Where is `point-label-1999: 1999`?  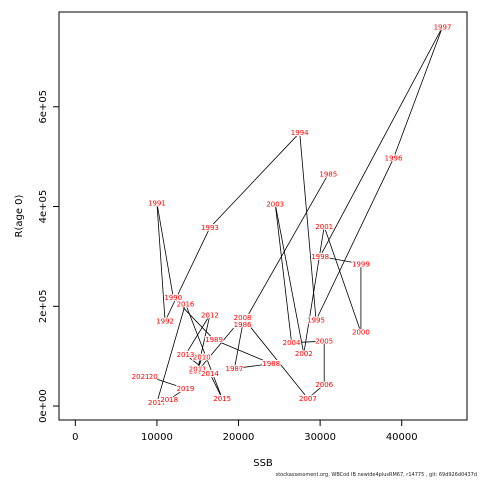 point-label-1999: 1999 is located at coordinates (361, 264).